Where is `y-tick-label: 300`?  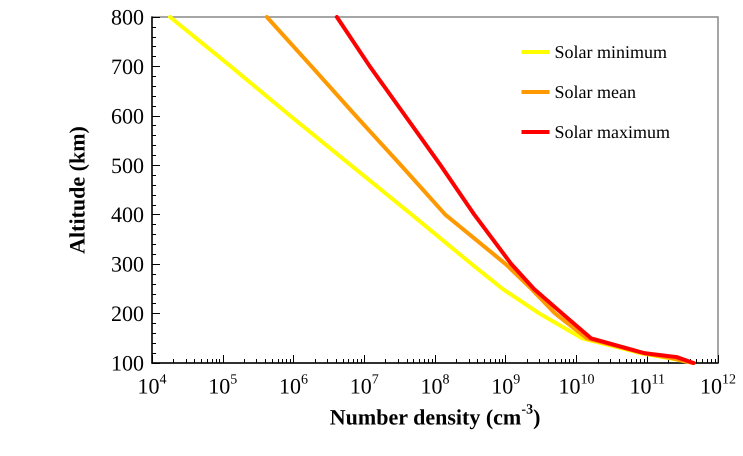 y-tick-label: 300 is located at coordinates (127, 264).